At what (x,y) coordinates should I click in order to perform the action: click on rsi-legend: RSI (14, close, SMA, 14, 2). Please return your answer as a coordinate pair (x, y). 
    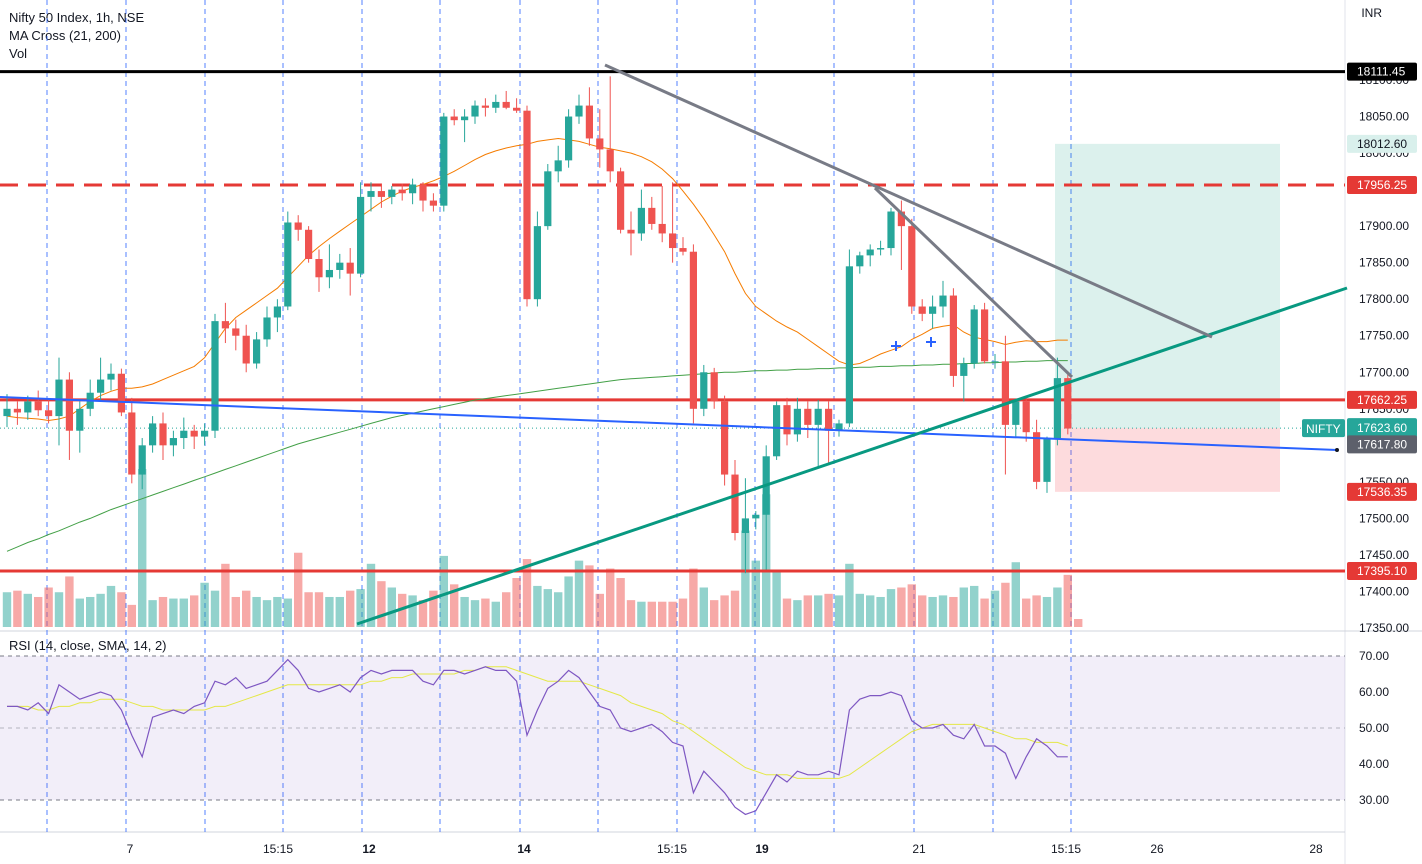
    Looking at the image, I should click on (88, 645).